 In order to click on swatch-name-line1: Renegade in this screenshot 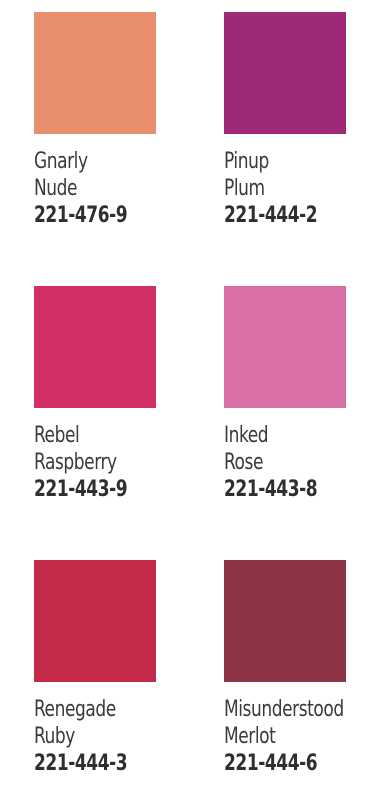, I will do `click(75, 709)`.